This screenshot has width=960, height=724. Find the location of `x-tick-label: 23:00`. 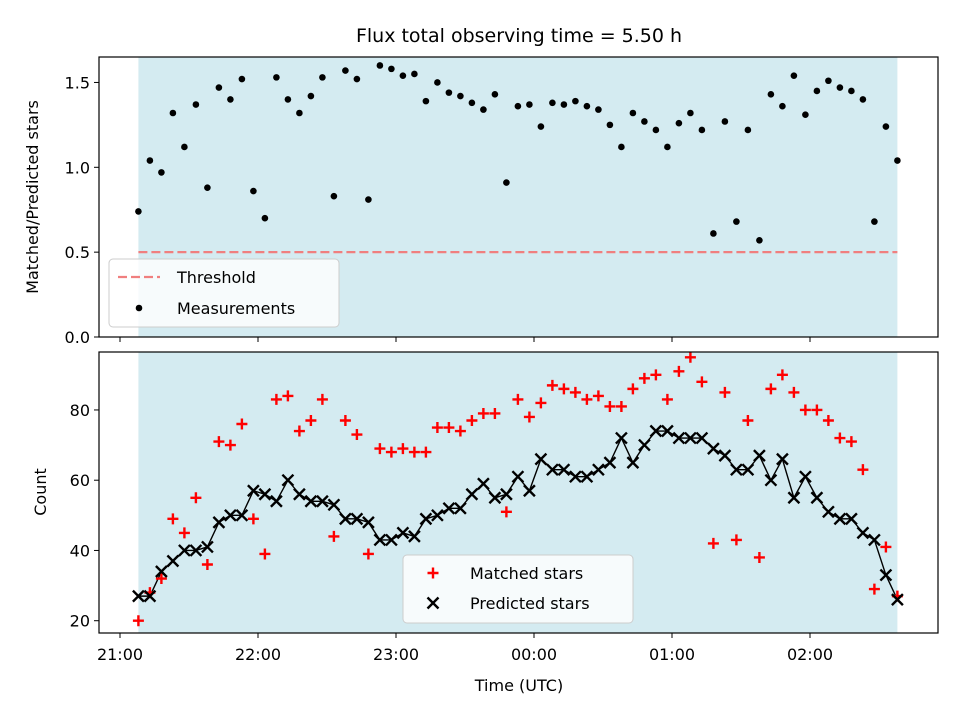

x-tick-label: 23:00 is located at coordinates (396, 654).